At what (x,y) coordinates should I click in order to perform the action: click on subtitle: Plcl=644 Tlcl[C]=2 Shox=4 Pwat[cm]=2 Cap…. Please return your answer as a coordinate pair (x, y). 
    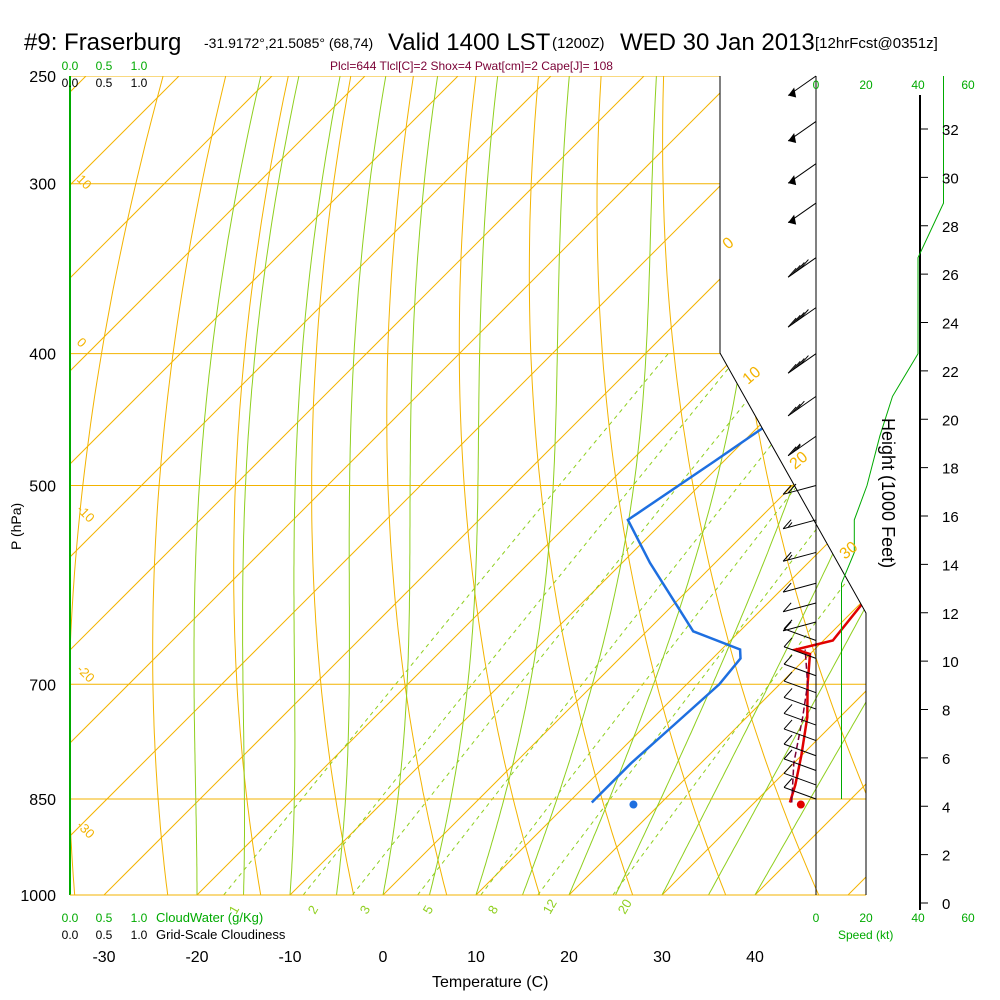
    Looking at the image, I should click on (471, 66).